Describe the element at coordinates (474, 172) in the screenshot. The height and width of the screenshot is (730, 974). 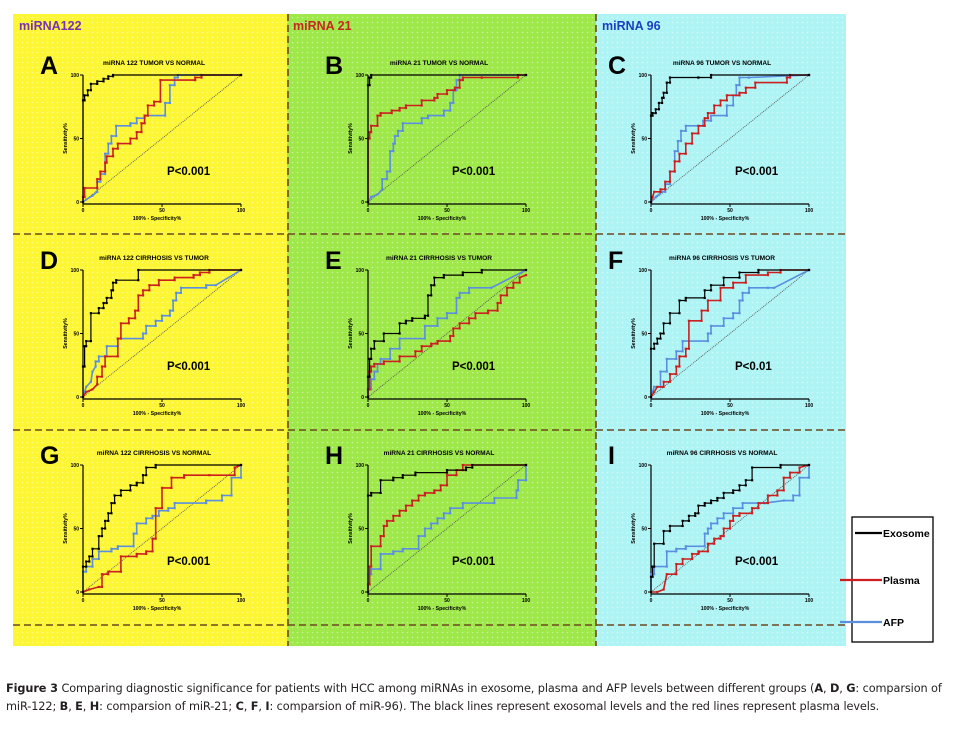
I see `p-value-annotation: P<0.001` at that location.